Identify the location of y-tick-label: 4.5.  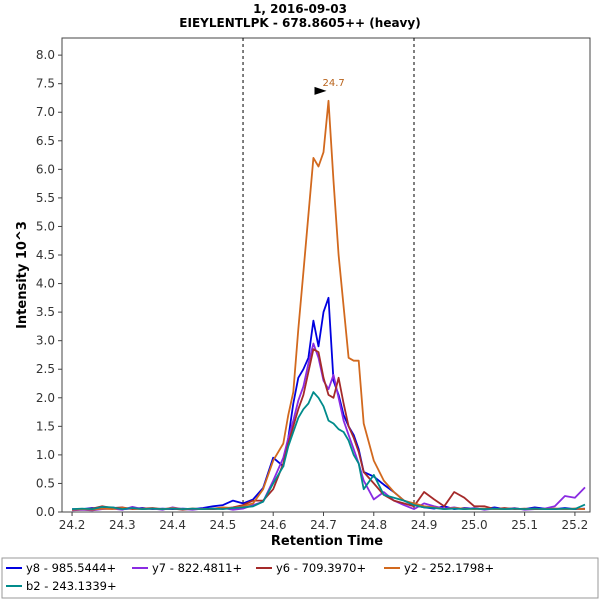
(45, 255).